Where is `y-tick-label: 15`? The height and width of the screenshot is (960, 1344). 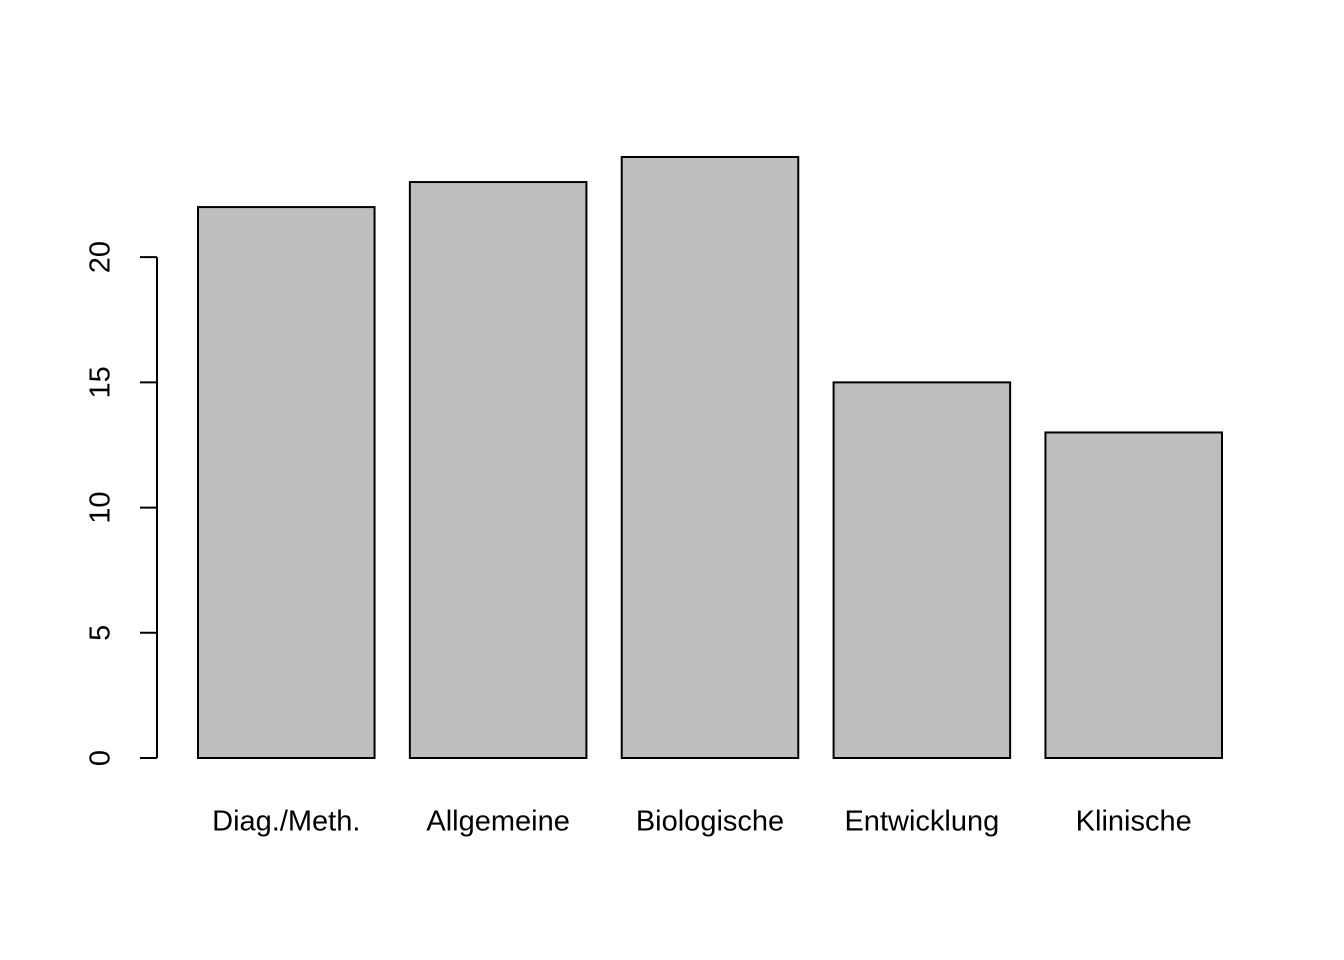 y-tick-label: 15 is located at coordinates (101, 382).